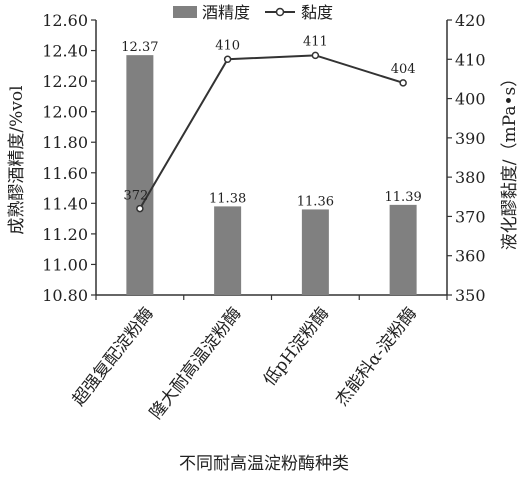 This screenshot has height=482, width=529. Describe the element at coordinates (65, 51) in the screenshot. I see `y-left-tick-label: 12.40` at that location.